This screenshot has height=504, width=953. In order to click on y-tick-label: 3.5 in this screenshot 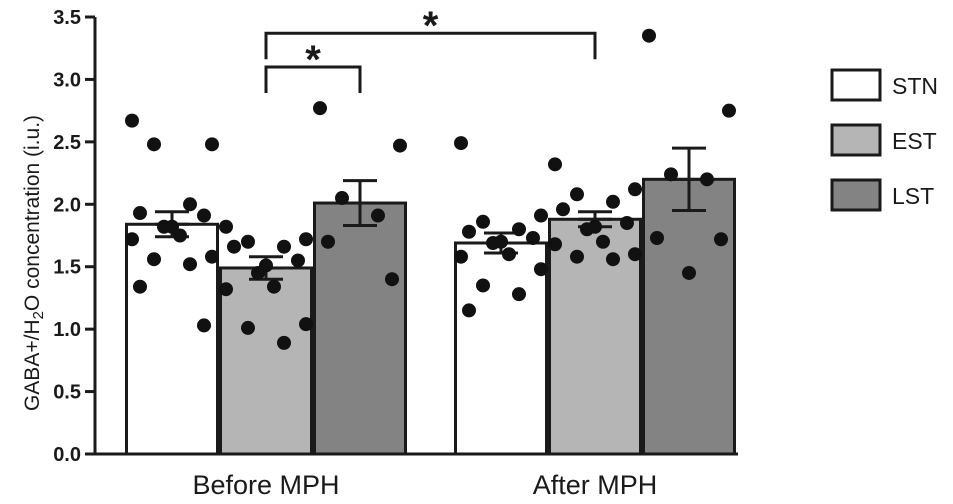, I will do `click(67, 18)`.